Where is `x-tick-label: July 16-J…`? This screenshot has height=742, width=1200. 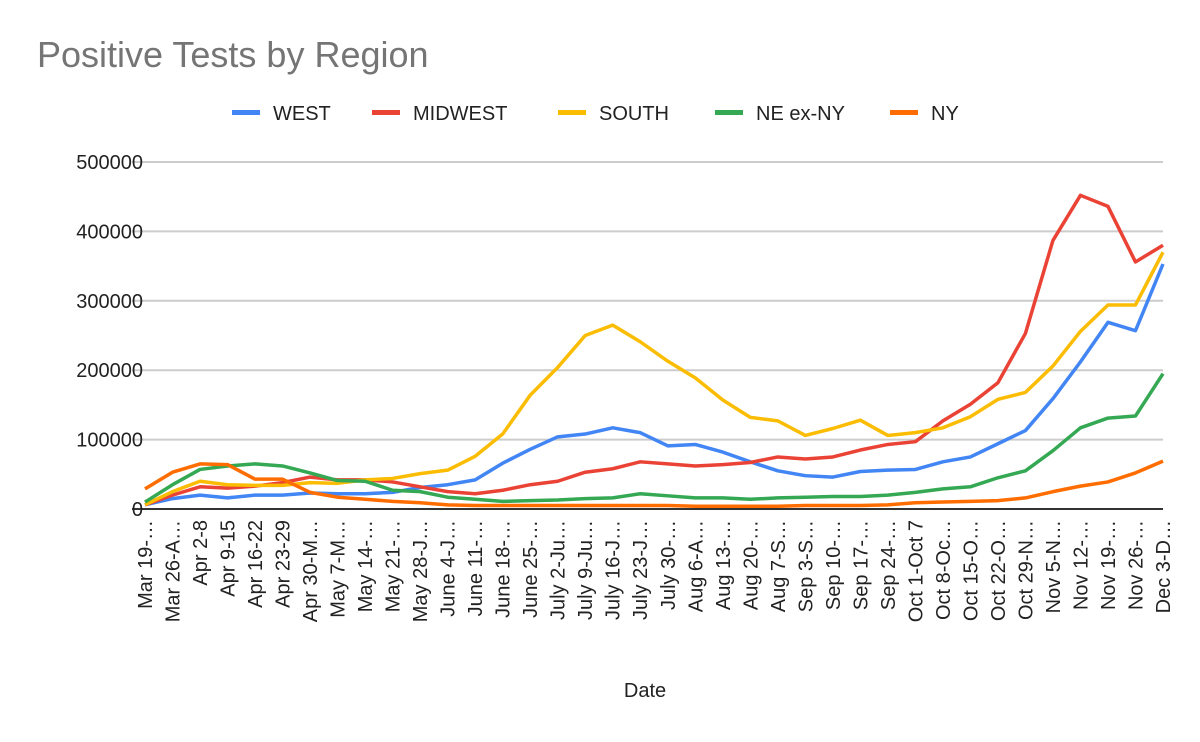 x-tick-label: July 16-J… is located at coordinates (614, 570).